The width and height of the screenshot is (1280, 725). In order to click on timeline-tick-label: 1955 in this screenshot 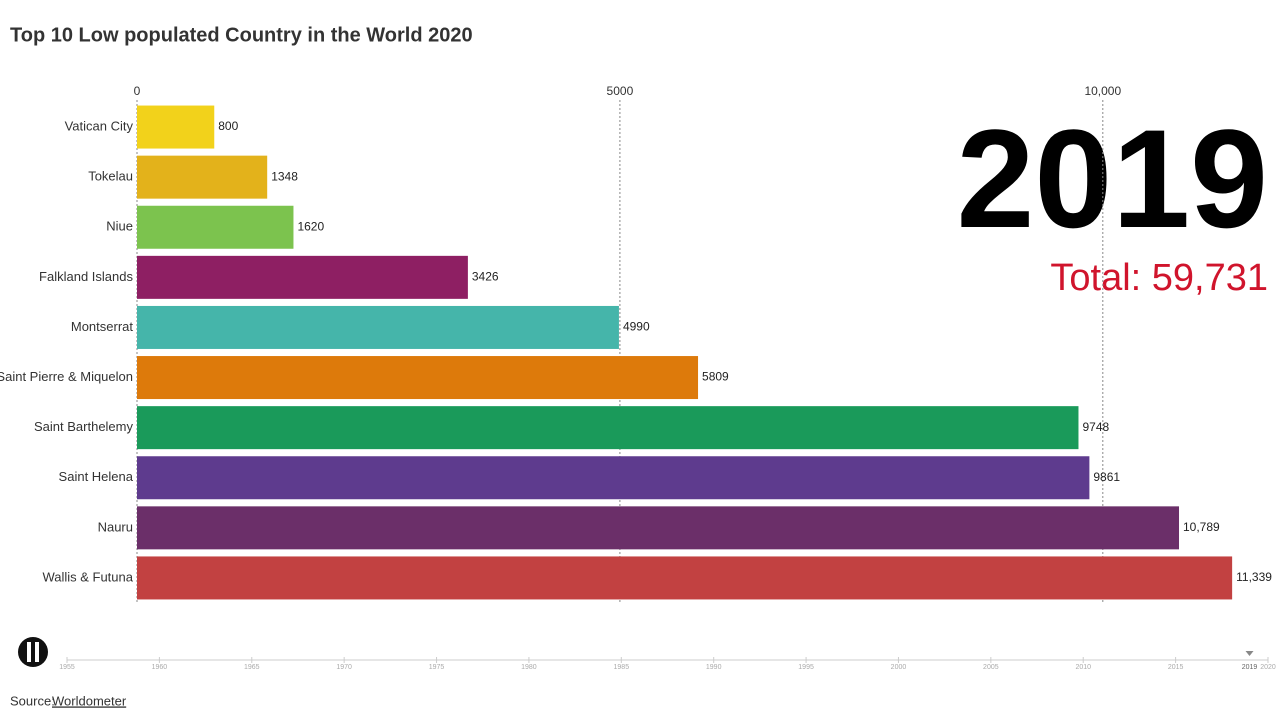, I will do `click(67, 667)`.